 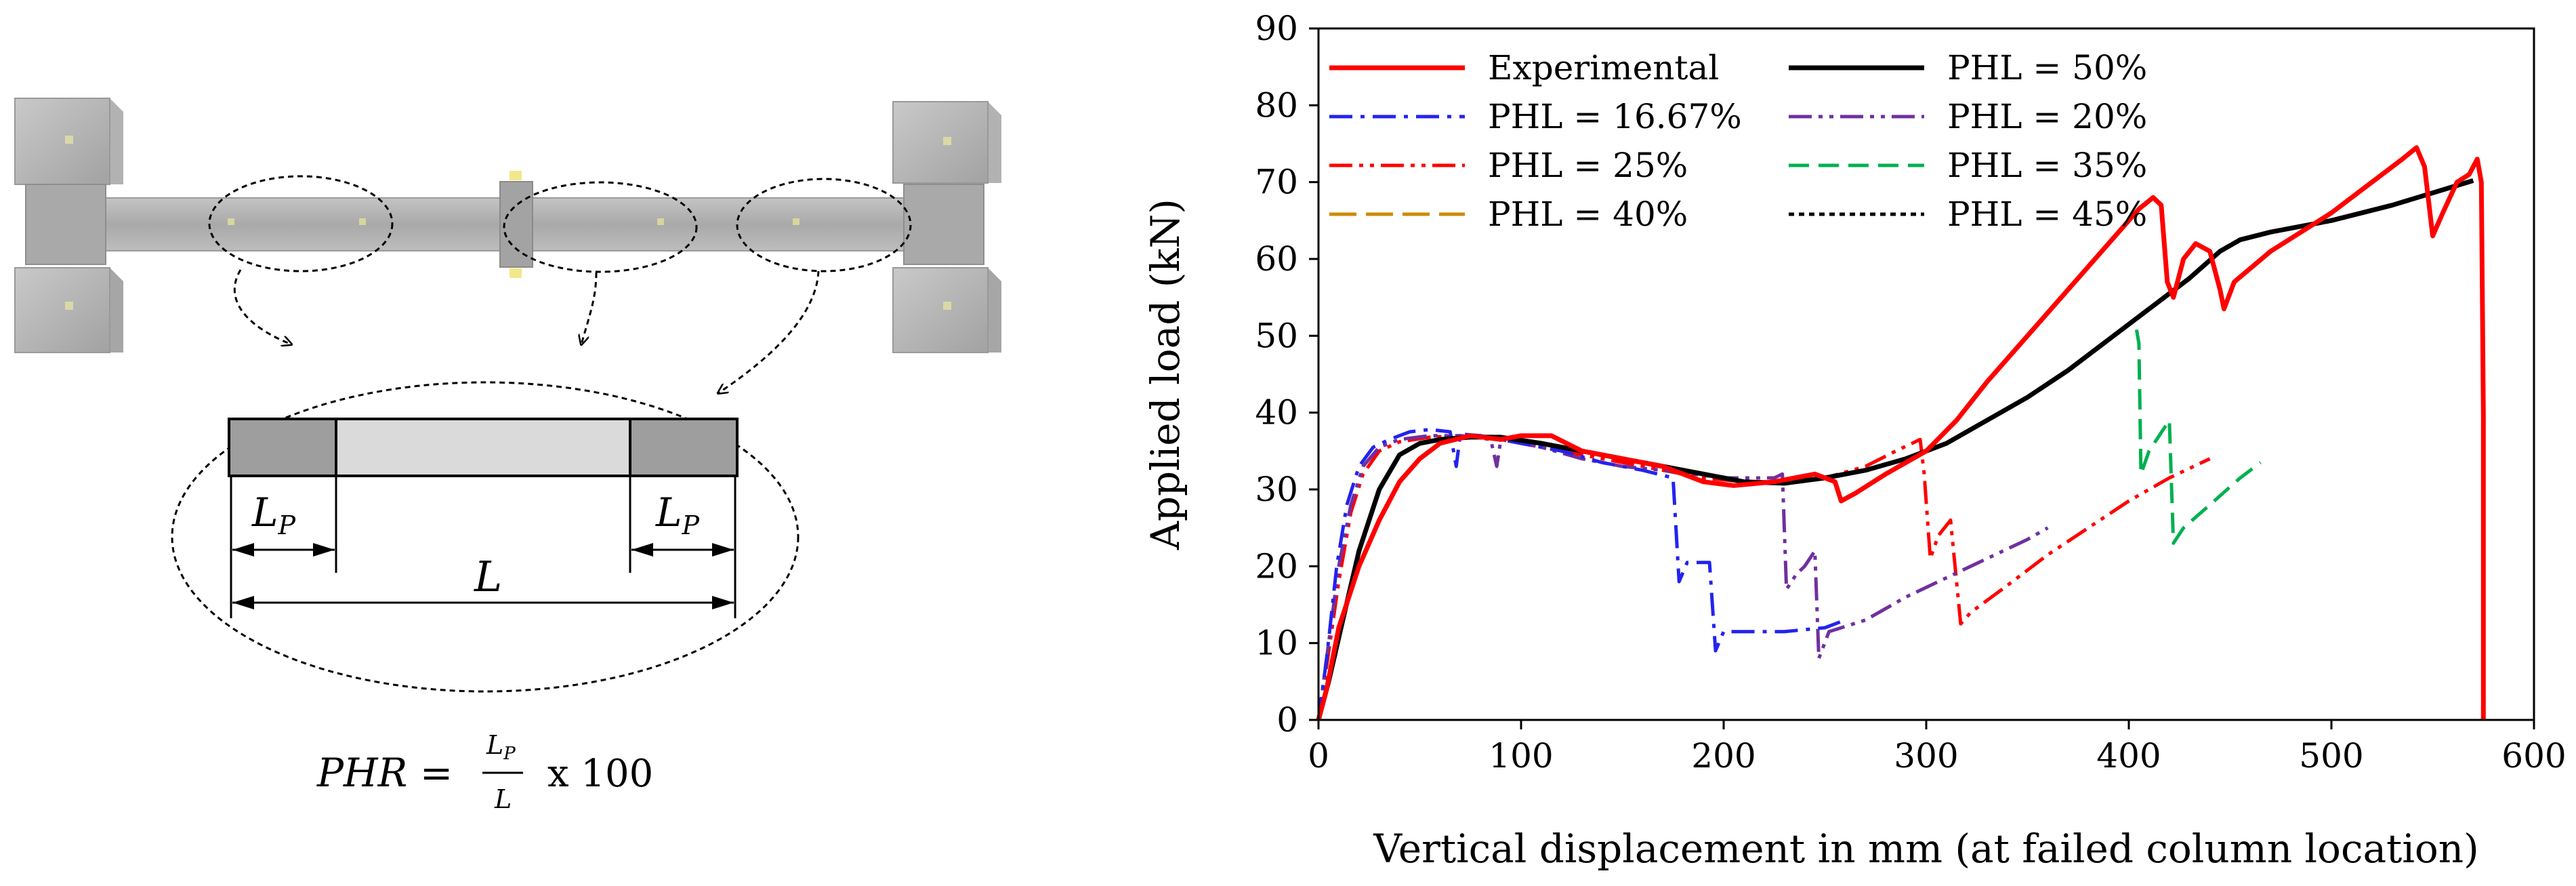 I want to click on pointer-arrow-right, so click(x=769, y=331).